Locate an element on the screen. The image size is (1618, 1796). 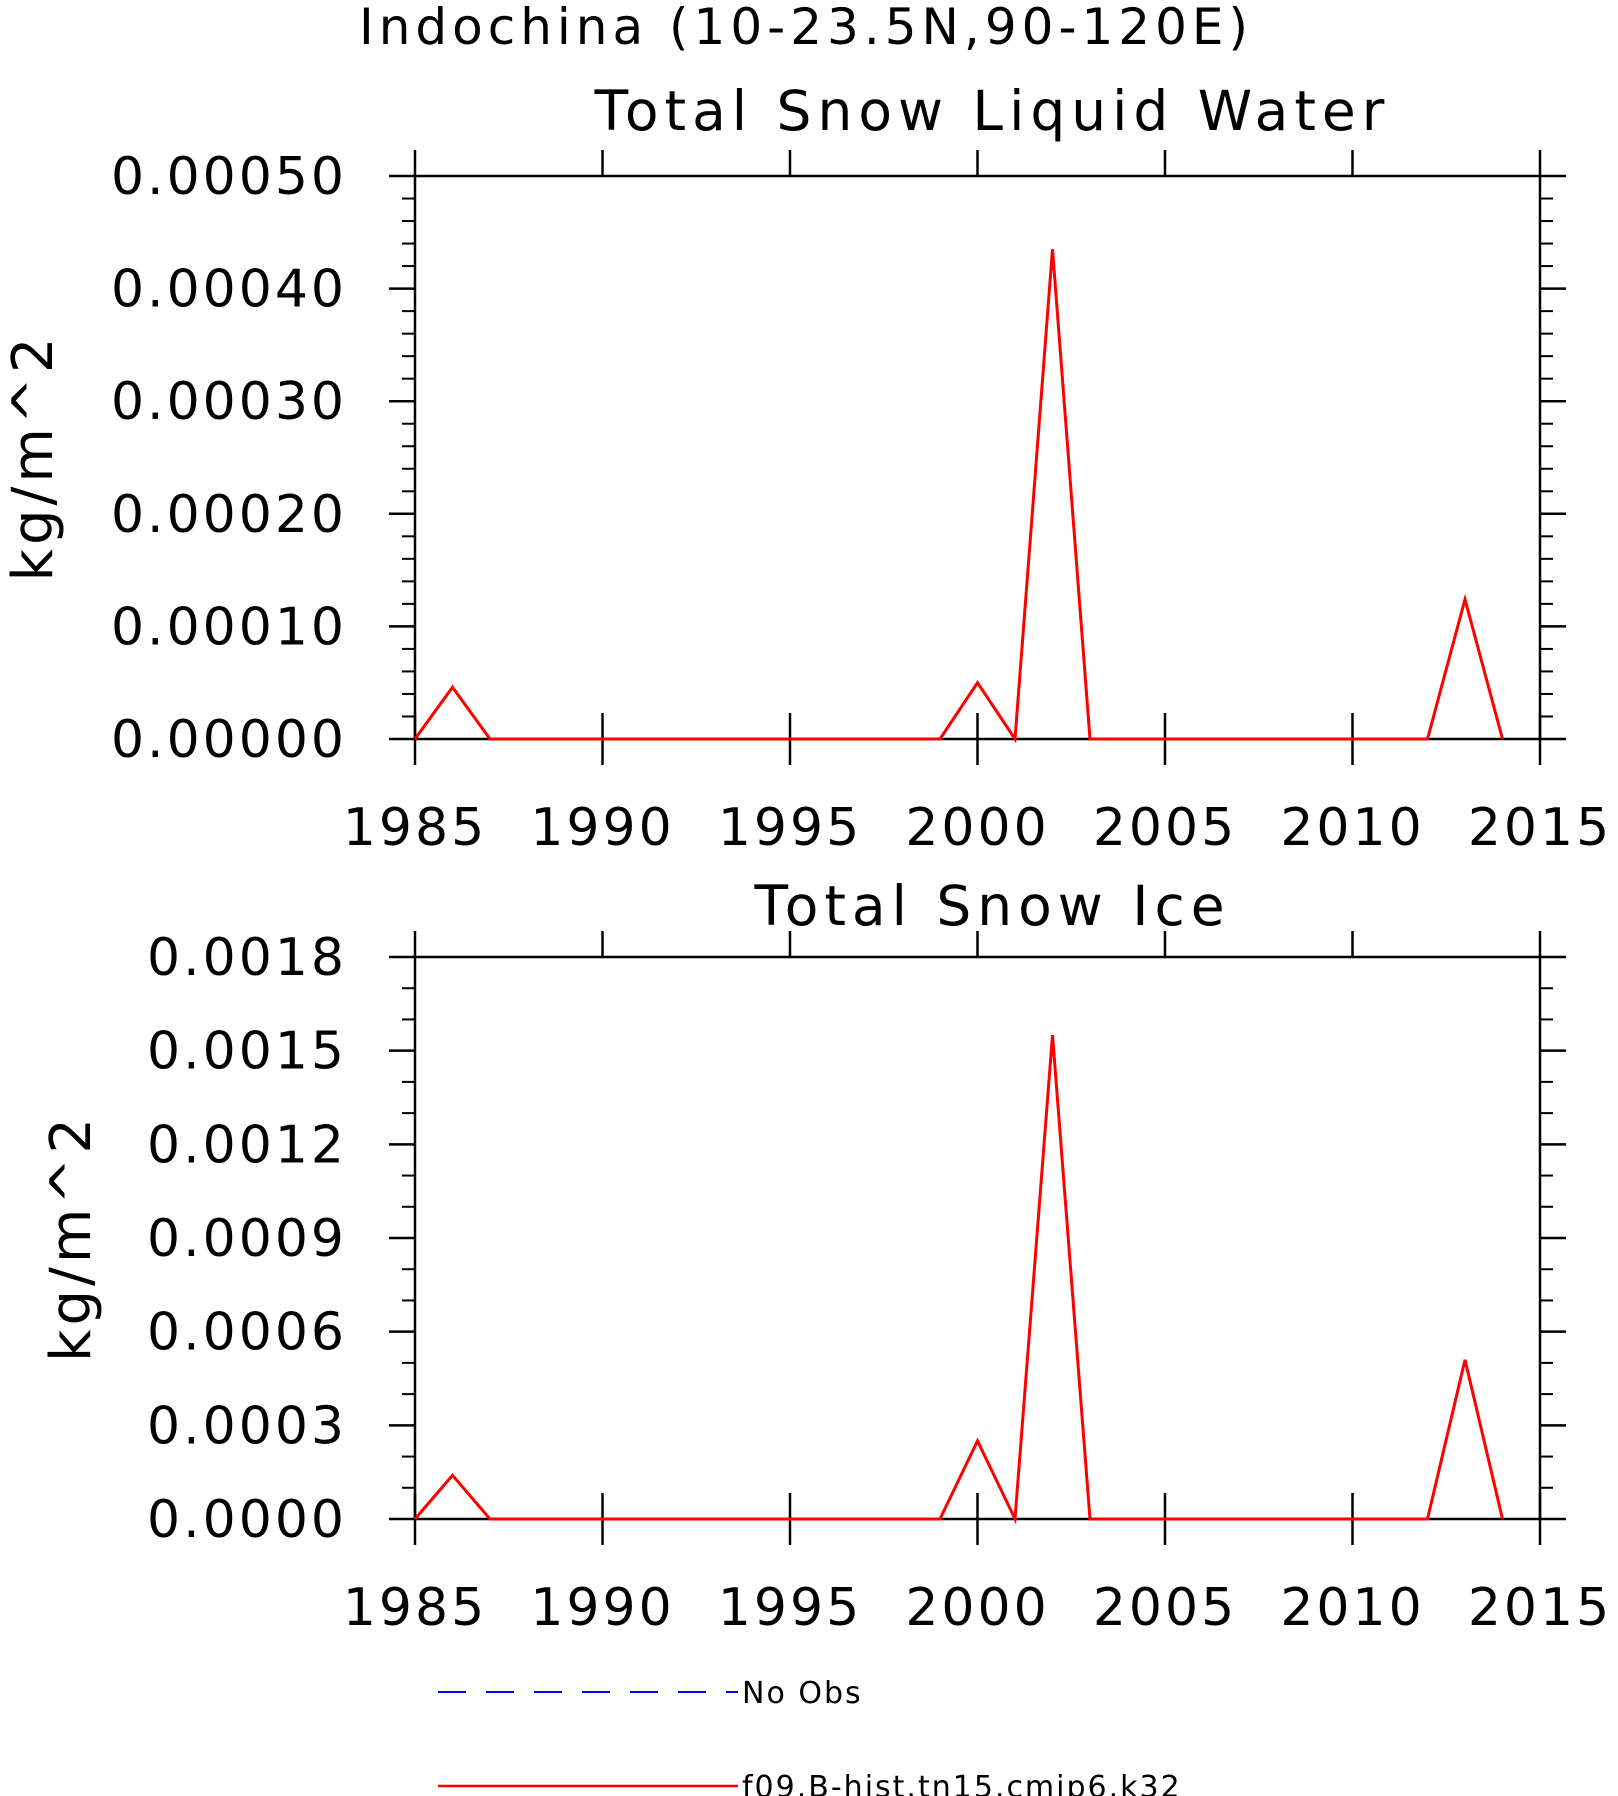
y-tick-label: 0.0006 is located at coordinates (247, 1333).